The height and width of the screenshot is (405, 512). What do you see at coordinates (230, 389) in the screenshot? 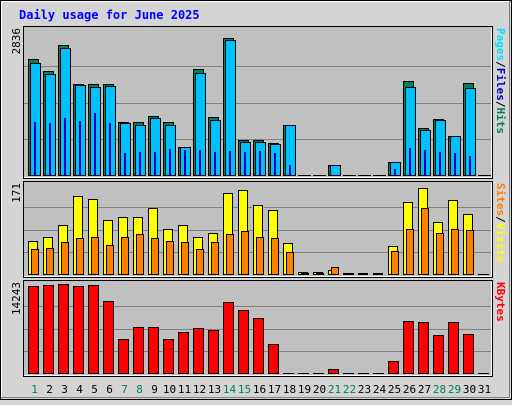
I see `day-label: 14` at bounding box center [230, 389].